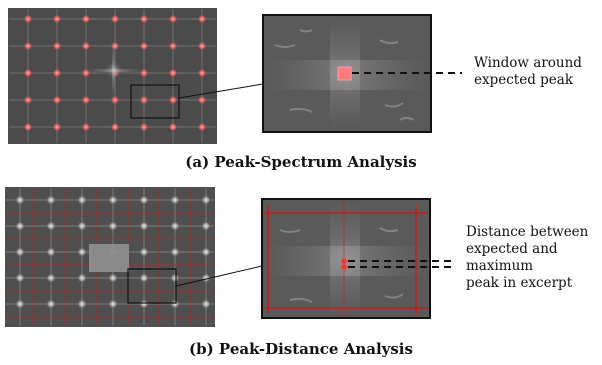 The width and height of the screenshot is (602, 365). I want to click on excerpt-box-a, so click(155, 101).